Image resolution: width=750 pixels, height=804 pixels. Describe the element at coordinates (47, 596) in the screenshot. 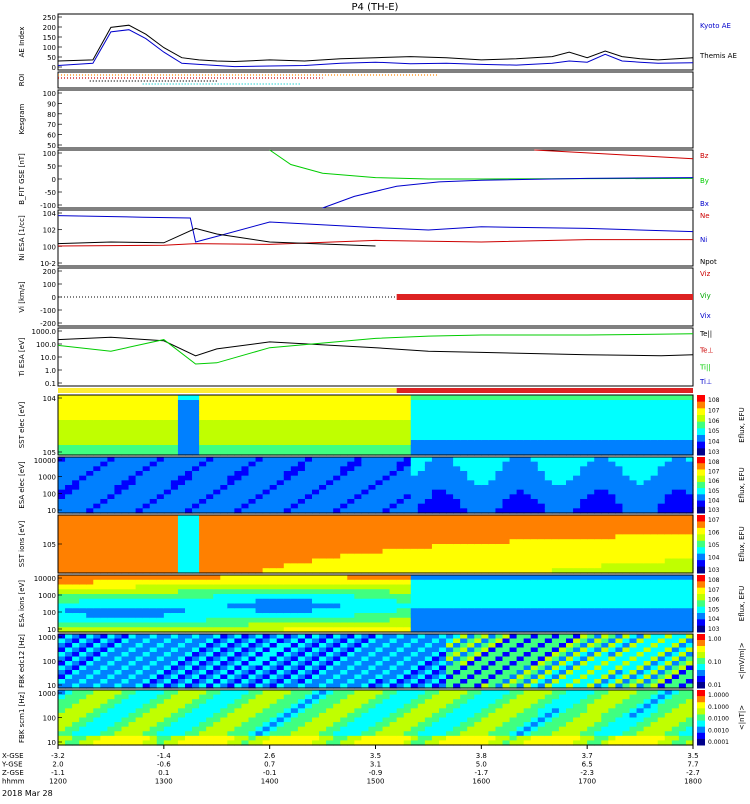

I see `esa_i-tick-label: 1000` at that location.